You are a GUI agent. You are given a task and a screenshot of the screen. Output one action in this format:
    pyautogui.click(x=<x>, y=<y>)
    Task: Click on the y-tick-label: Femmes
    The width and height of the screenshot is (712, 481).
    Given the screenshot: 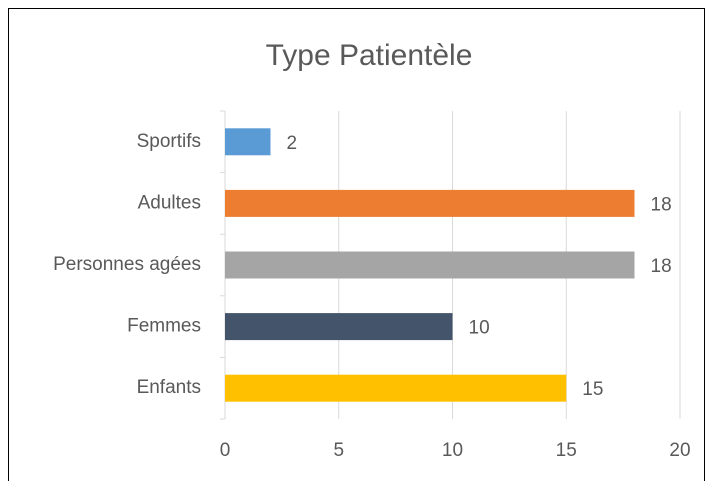 What is the action you would take?
    pyautogui.click(x=164, y=326)
    